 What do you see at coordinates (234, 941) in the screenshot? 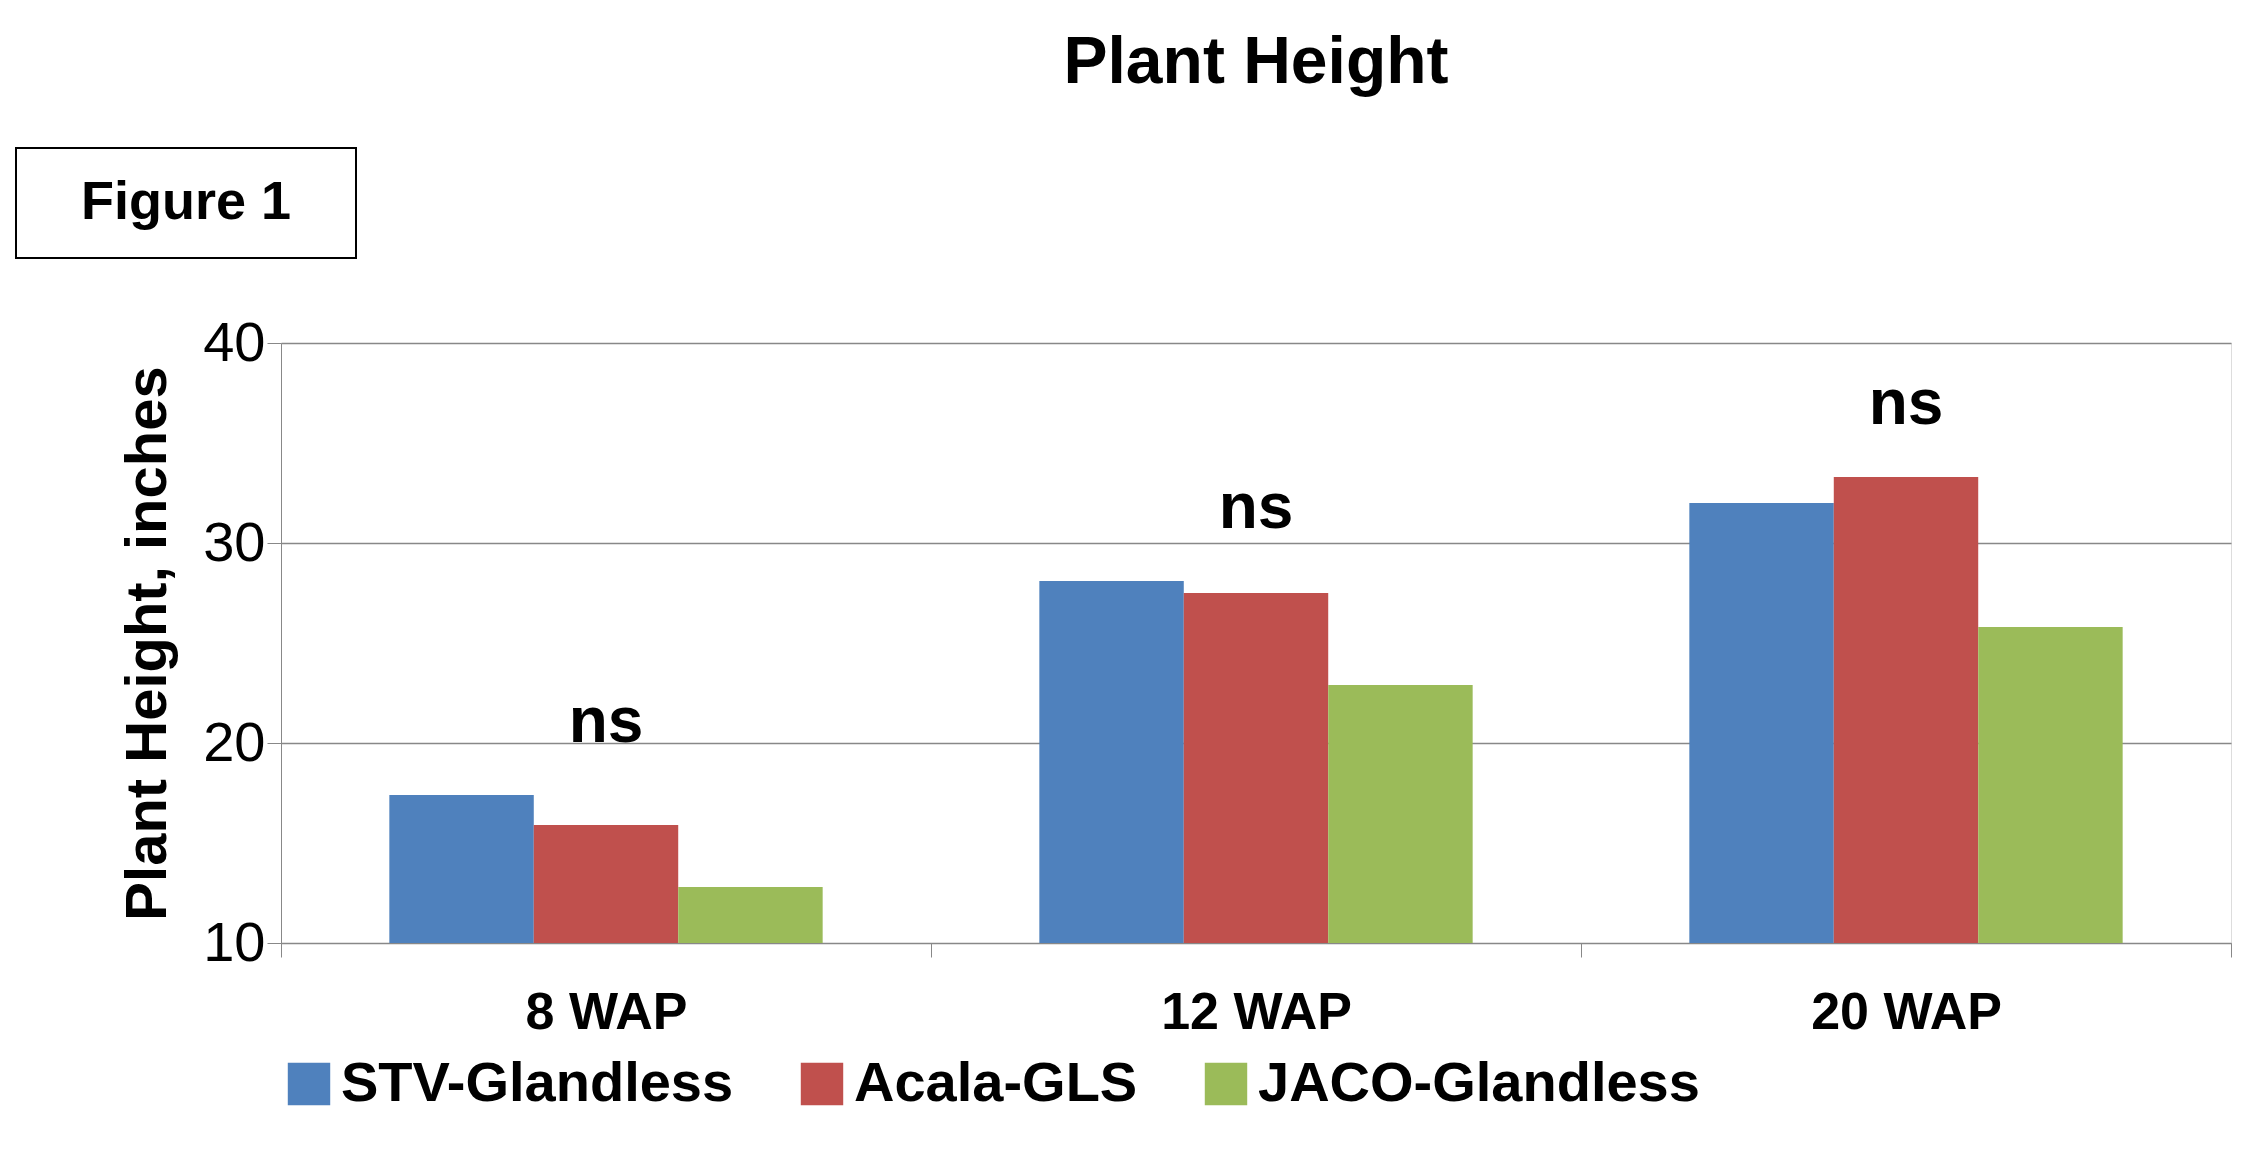
I see `y-tick-label: 10` at bounding box center [234, 941].